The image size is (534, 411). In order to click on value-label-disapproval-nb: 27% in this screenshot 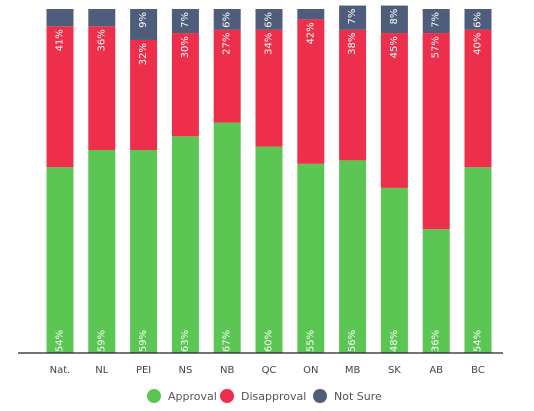, I will do `click(227, 44)`.